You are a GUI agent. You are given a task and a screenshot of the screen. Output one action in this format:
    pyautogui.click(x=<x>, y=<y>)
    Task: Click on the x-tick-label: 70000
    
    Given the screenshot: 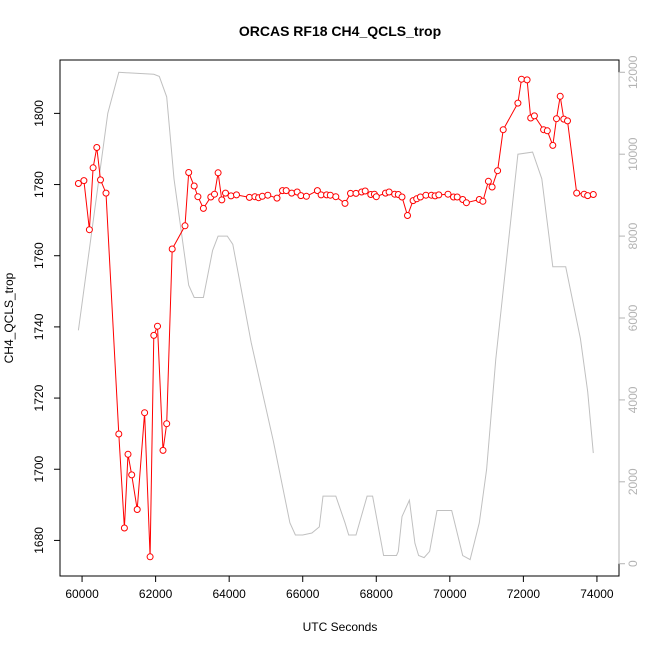 What is the action you would take?
    pyautogui.click(x=450, y=594)
    